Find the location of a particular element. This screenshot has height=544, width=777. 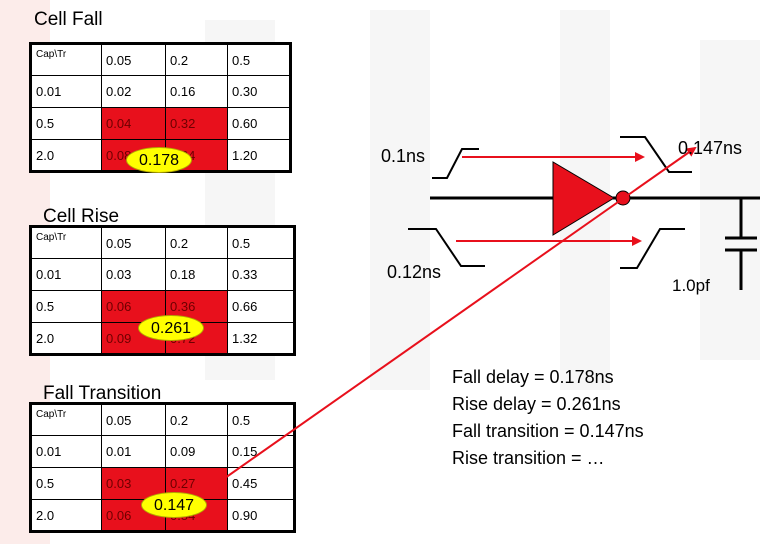

table-cell-highlighted: 0.04 is located at coordinates (133, 123).